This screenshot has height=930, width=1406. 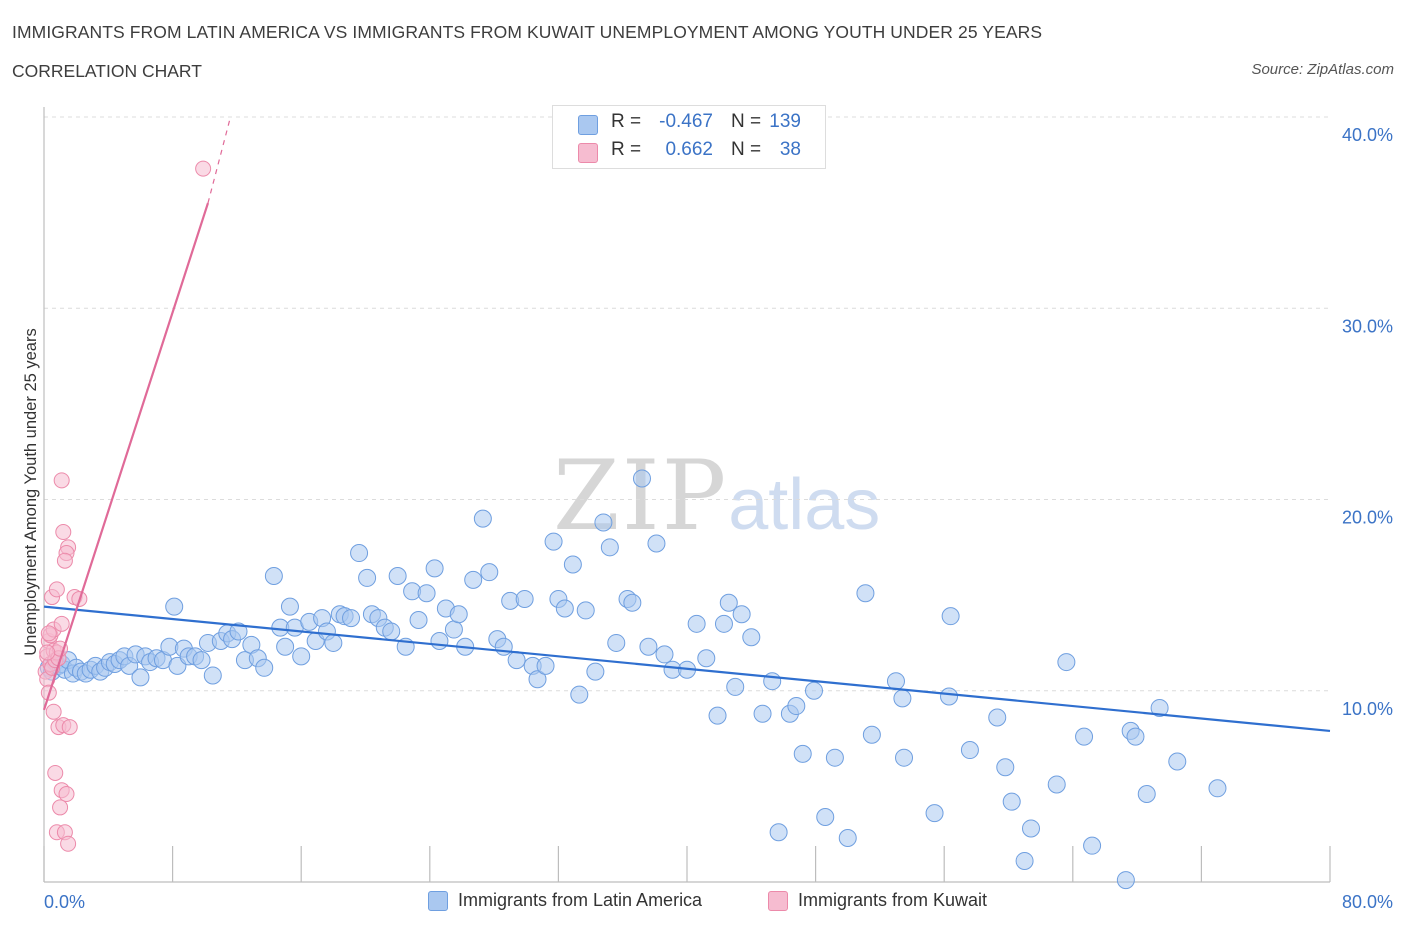 I want to click on y-tick-label: 10.0%, so click(x=1367, y=709).